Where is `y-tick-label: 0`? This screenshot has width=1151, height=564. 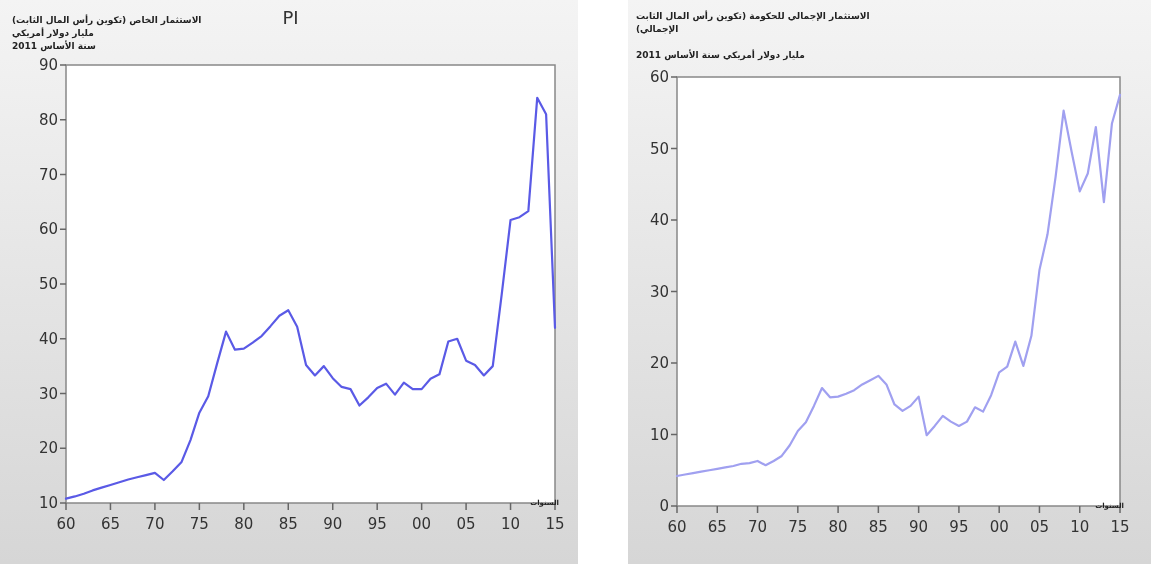
y-tick-label: 0 is located at coordinates (664, 506).